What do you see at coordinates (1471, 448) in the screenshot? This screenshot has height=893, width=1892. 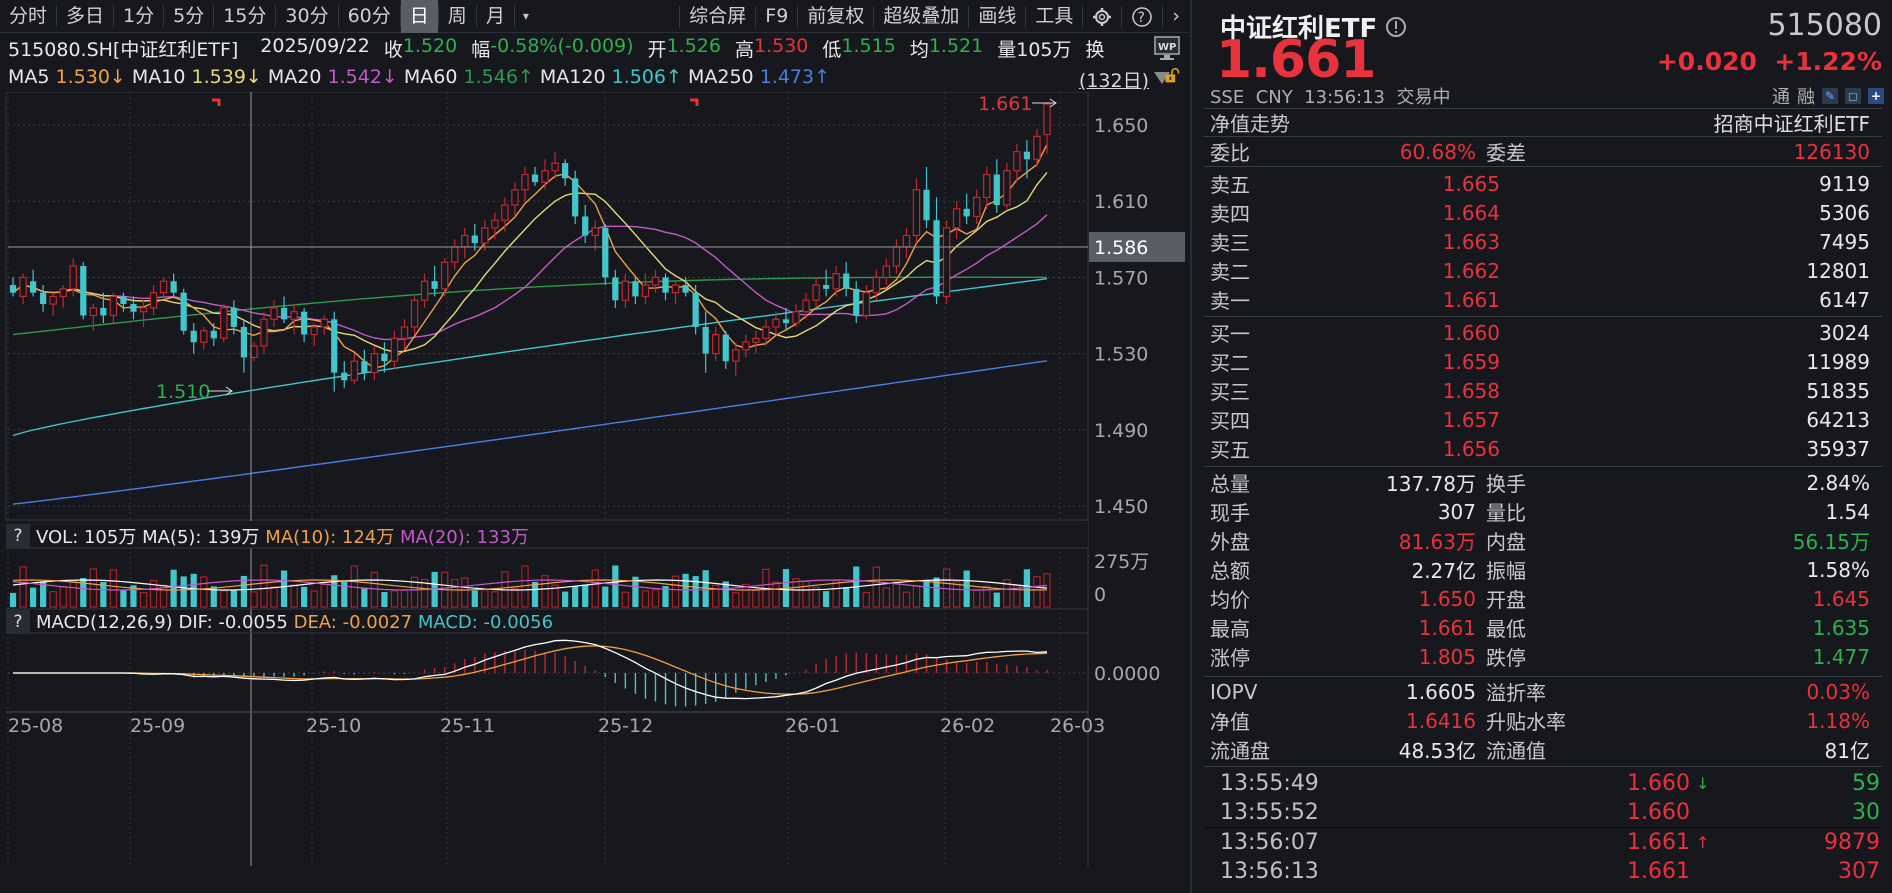 I see `bids-price: 1.656` at bounding box center [1471, 448].